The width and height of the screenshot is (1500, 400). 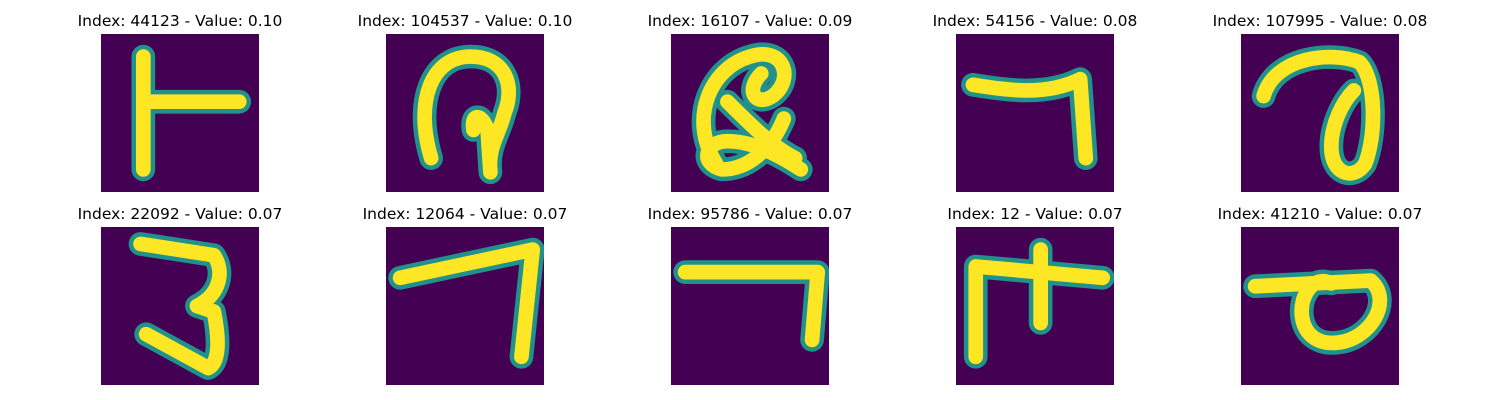 I want to click on glyph-loop-b, so click(x=1320, y=306).